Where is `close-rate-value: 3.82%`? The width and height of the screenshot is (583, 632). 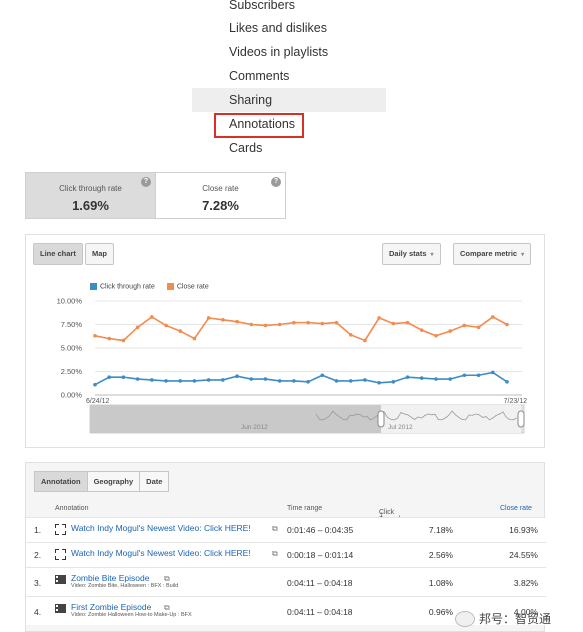
close-rate-value: 3.82% is located at coordinates (525, 583).